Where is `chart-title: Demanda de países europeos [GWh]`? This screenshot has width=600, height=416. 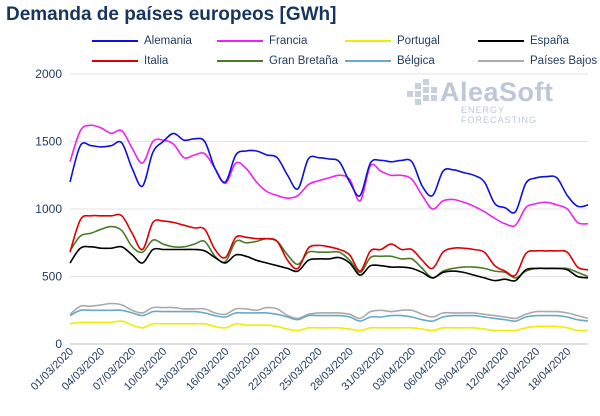
chart-title: Demanda de países europeos [GWh] is located at coordinates (171, 14).